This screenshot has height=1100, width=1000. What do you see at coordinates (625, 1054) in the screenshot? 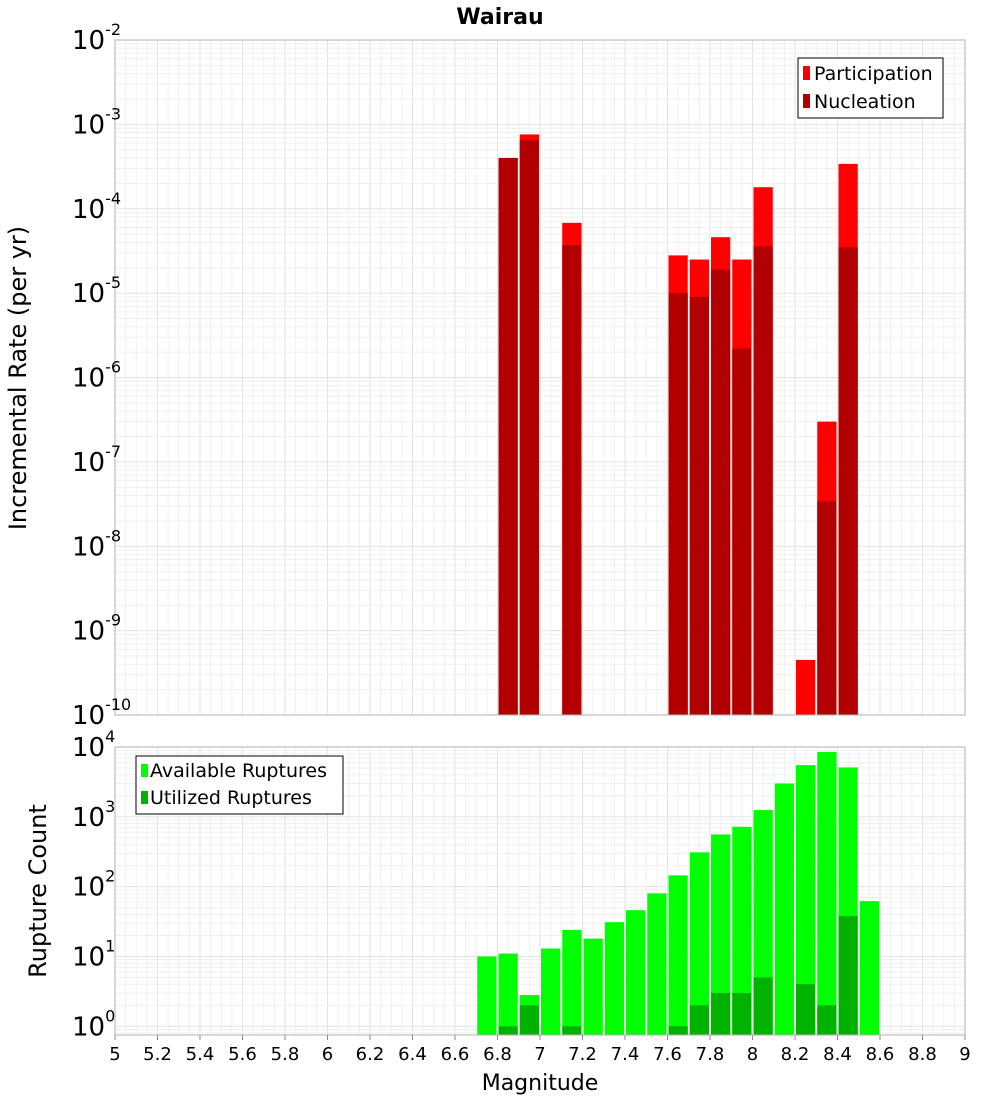
I see `x-tick-label: 7.4` at bounding box center [625, 1054].